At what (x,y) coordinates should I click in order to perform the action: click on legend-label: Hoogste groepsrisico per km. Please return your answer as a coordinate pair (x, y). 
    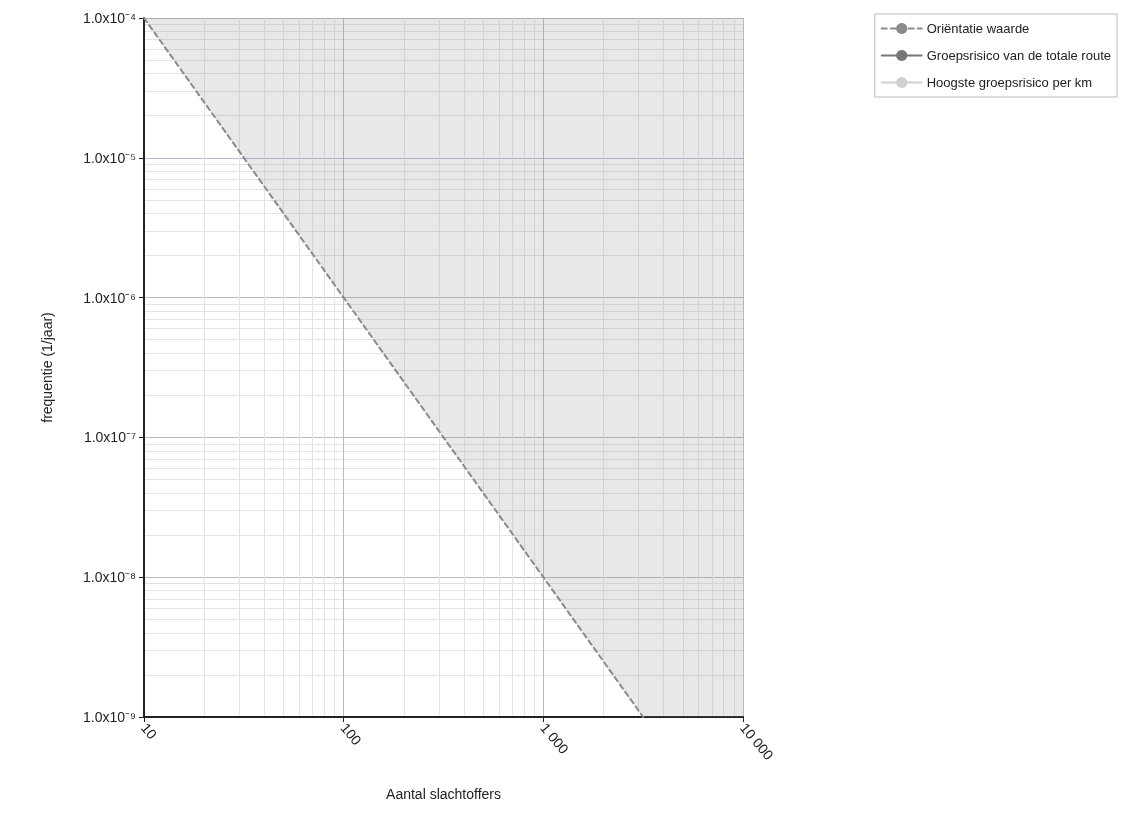
    Looking at the image, I should click on (1009, 82).